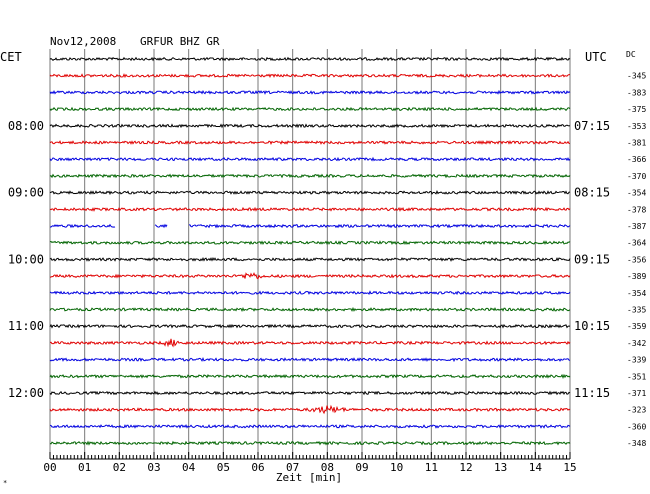  Describe the element at coordinates (431, 467) in the screenshot. I see `x-tick-label: 11` at that location.